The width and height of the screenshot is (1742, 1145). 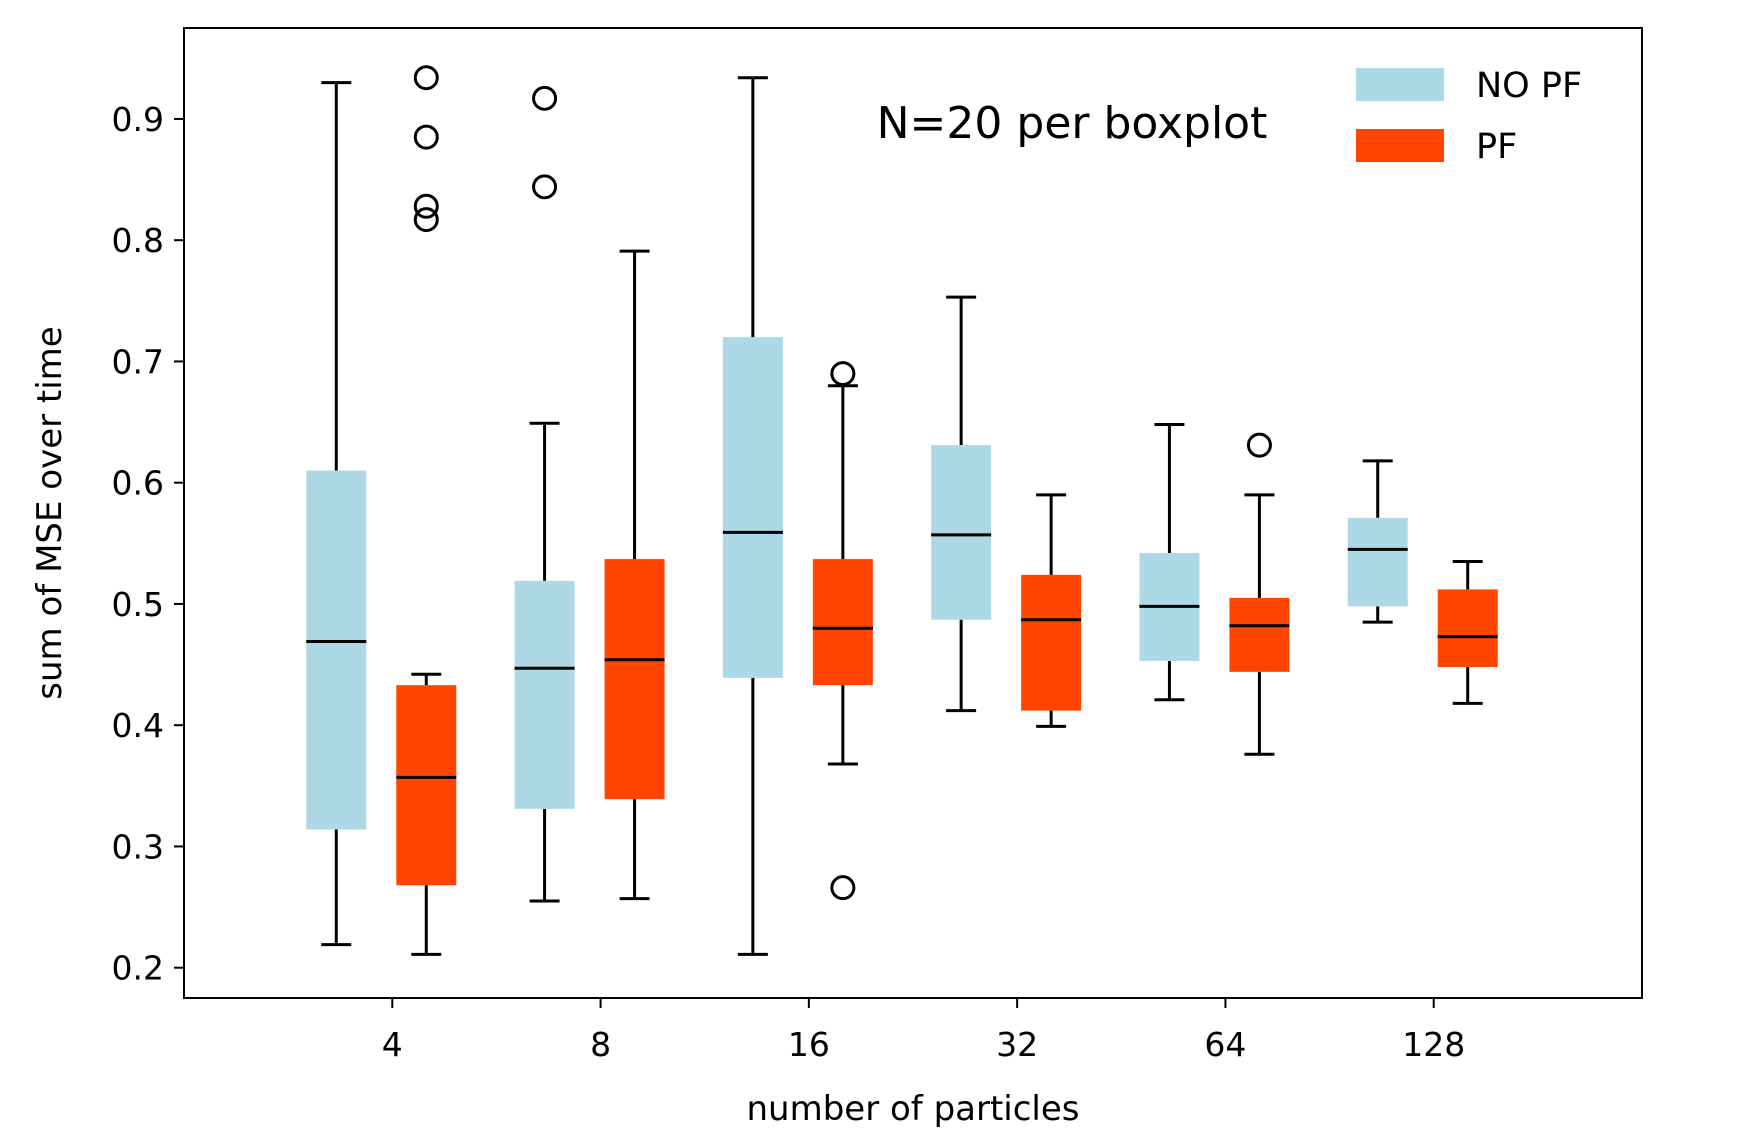 What do you see at coordinates (138, 361) in the screenshot?
I see `y-tick-label: 0.7` at bounding box center [138, 361].